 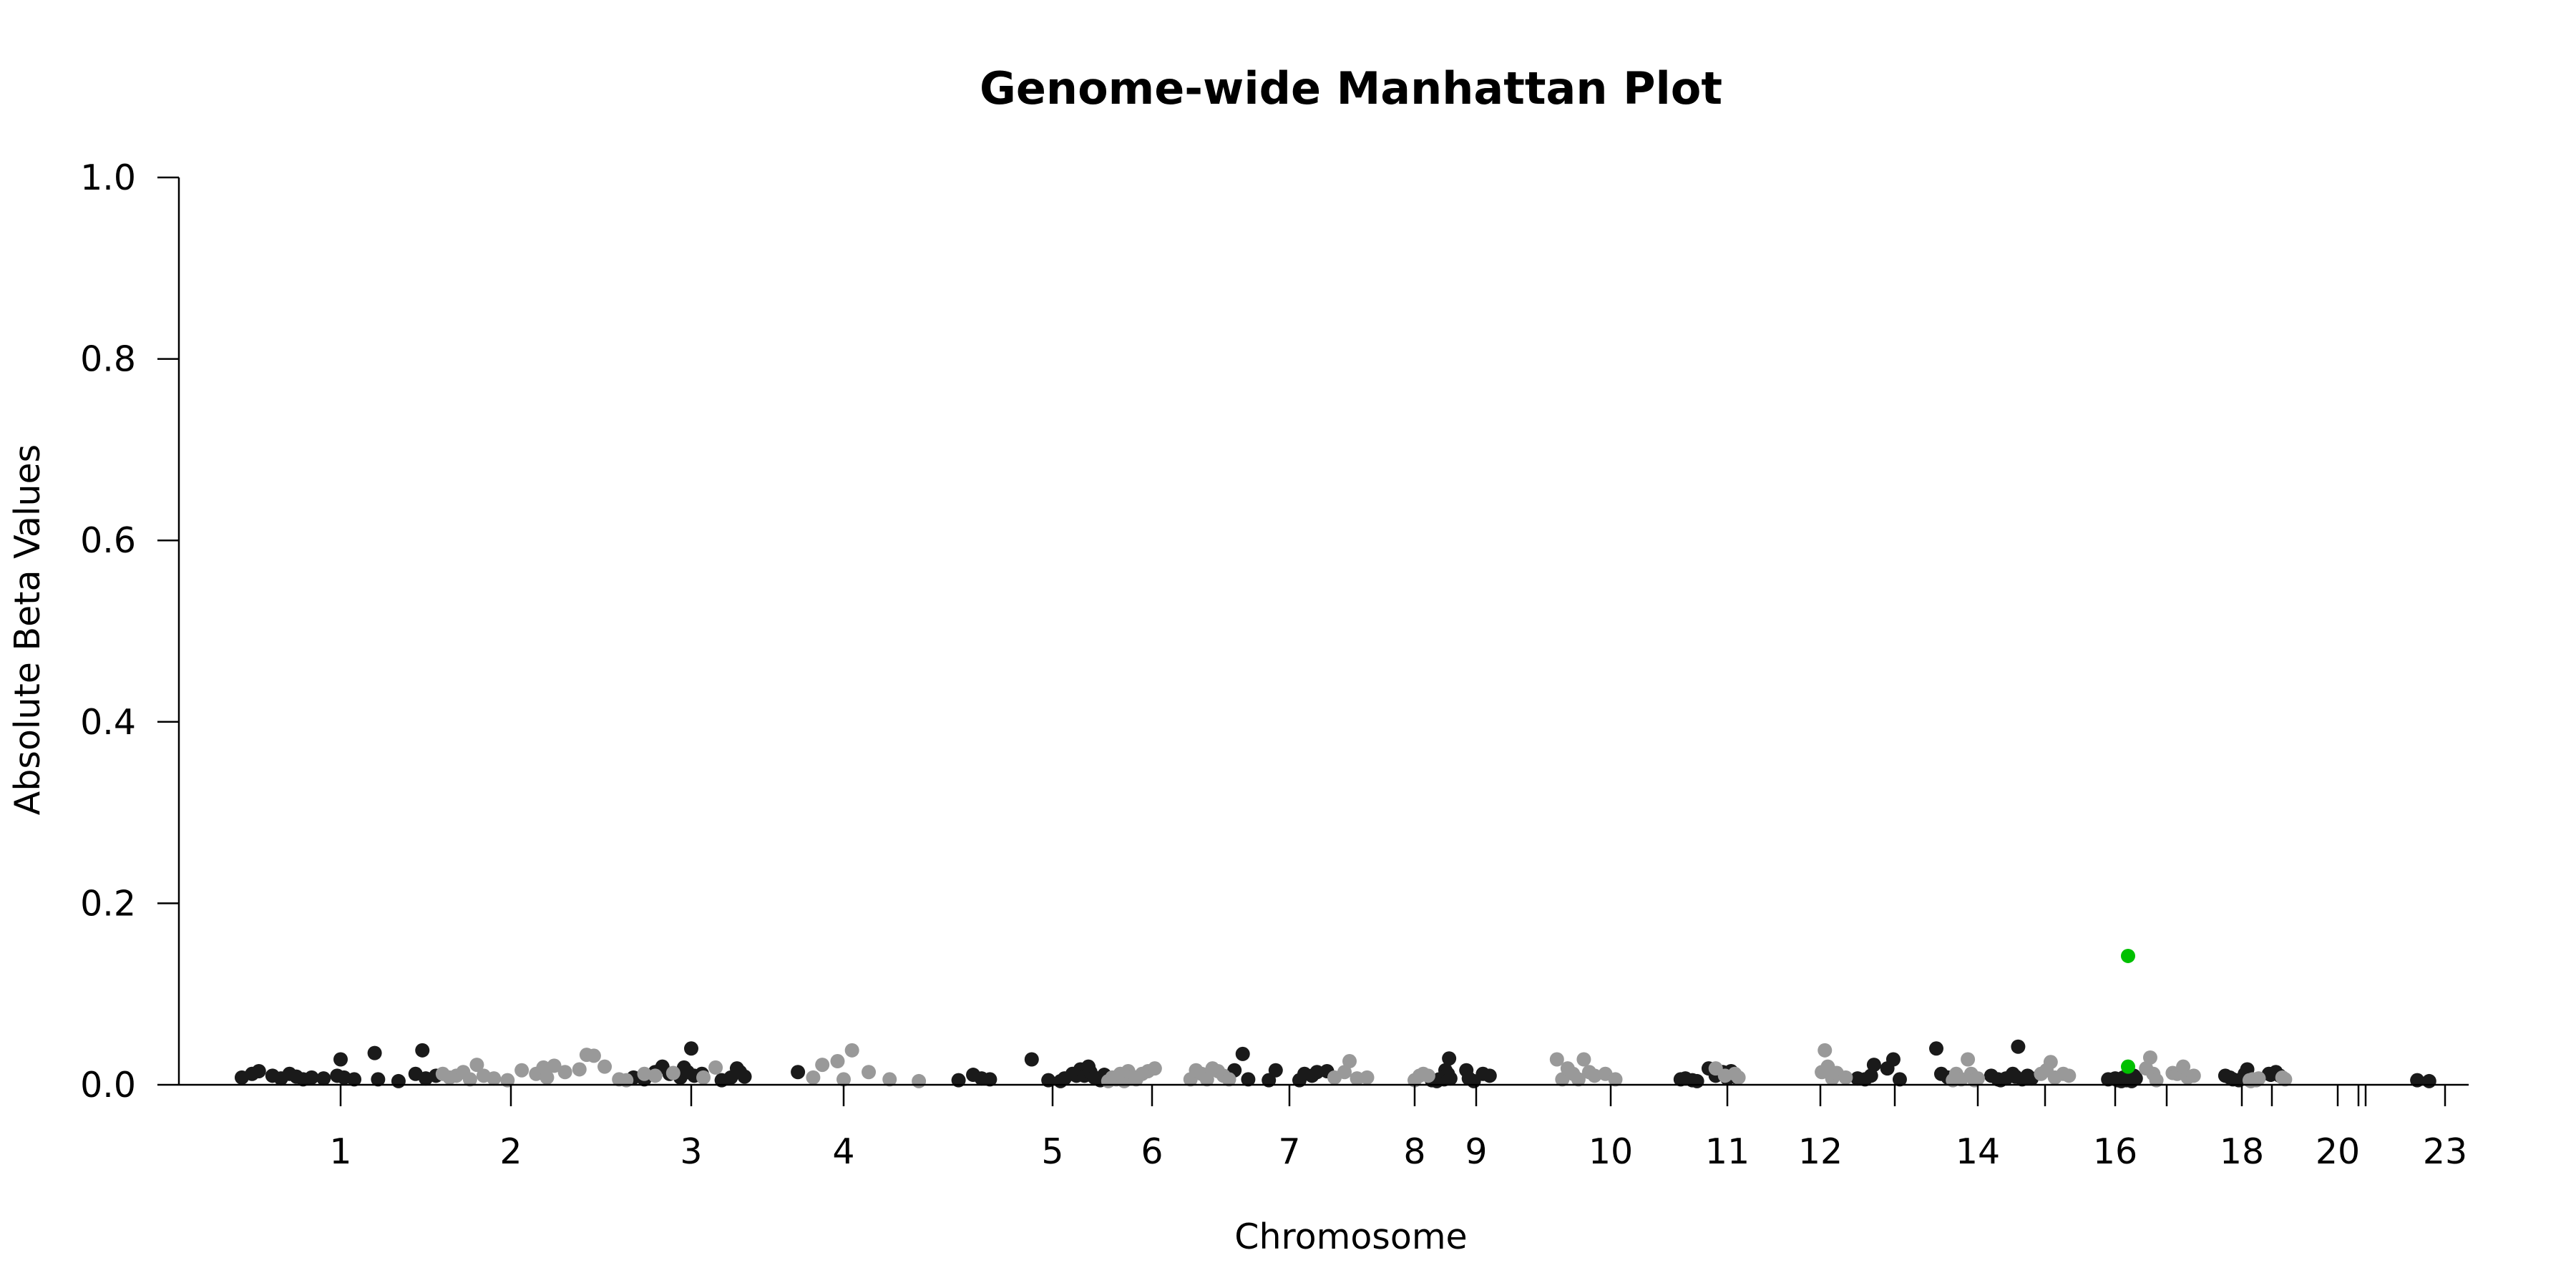 I want to click on x-tick-label: 18, so click(x=2242, y=1151).